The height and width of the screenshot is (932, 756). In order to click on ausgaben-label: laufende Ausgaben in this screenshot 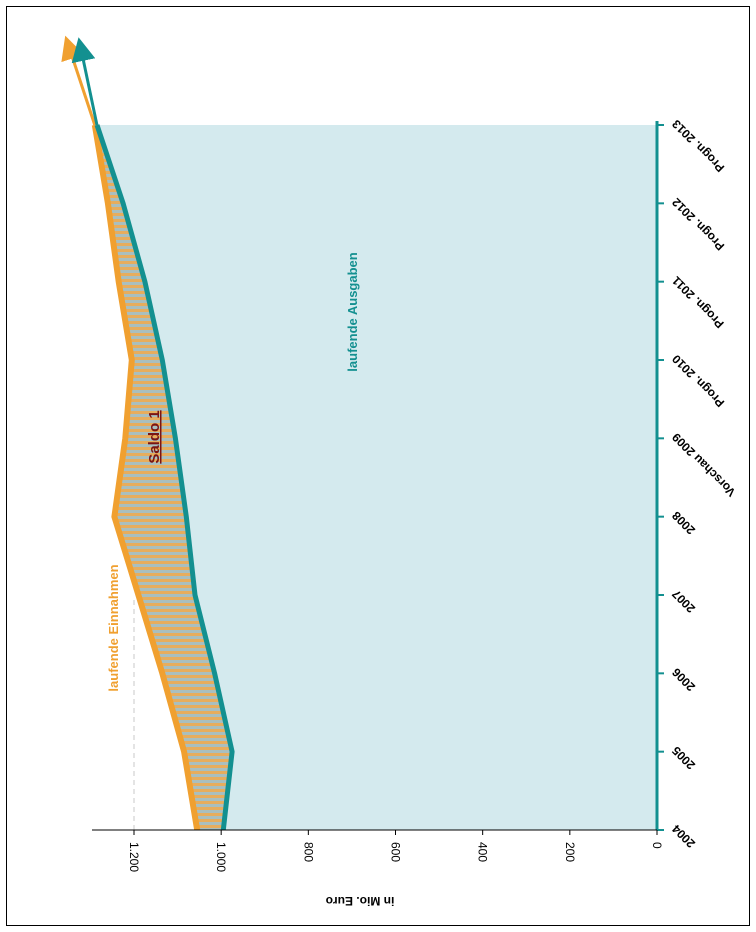, I will do `click(352, 311)`.